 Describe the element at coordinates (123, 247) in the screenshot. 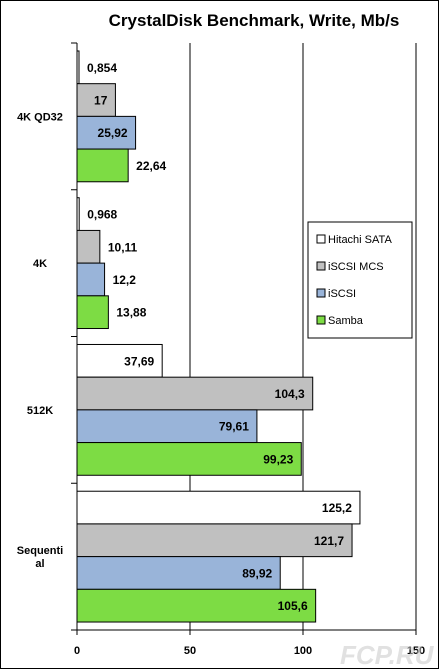

I see `data-label-1-1: 10,11` at that location.